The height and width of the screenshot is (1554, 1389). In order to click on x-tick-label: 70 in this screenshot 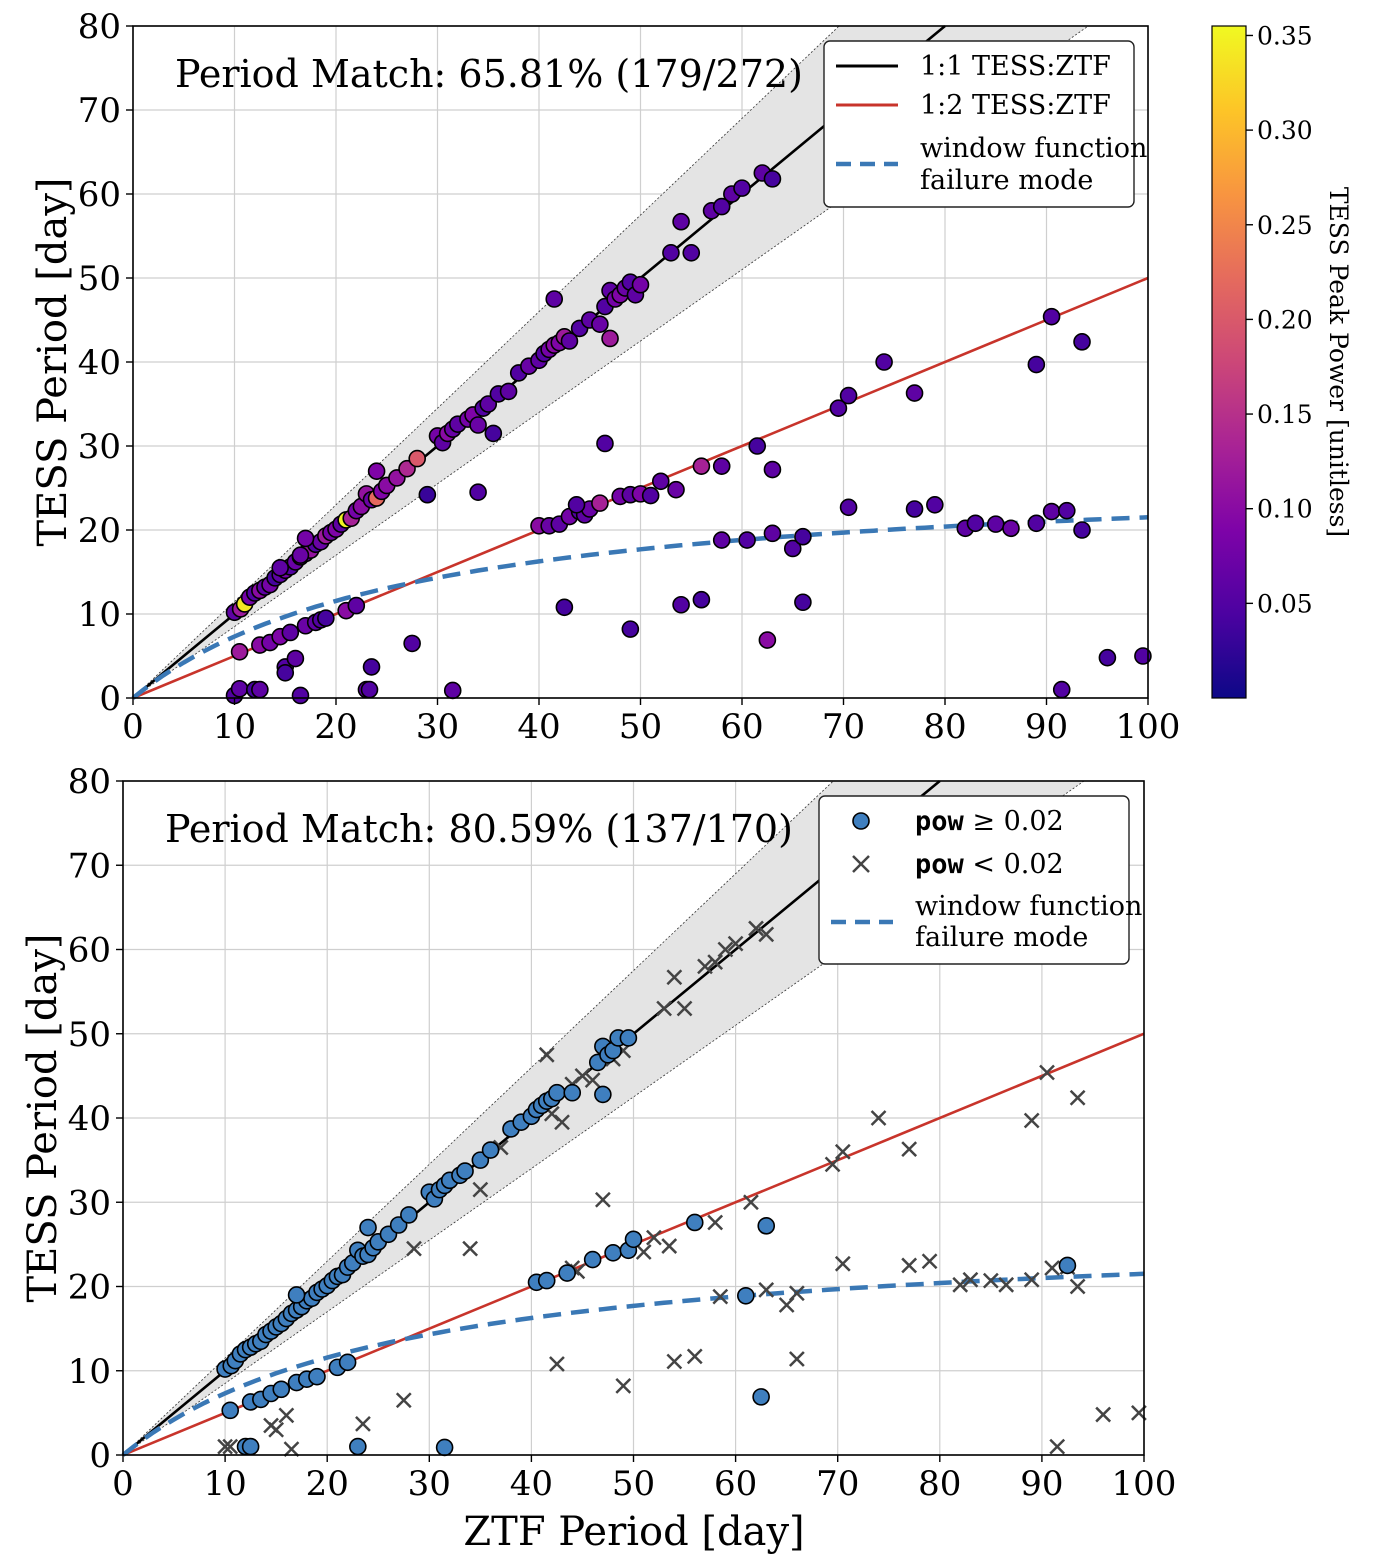, I will do `click(843, 727)`.